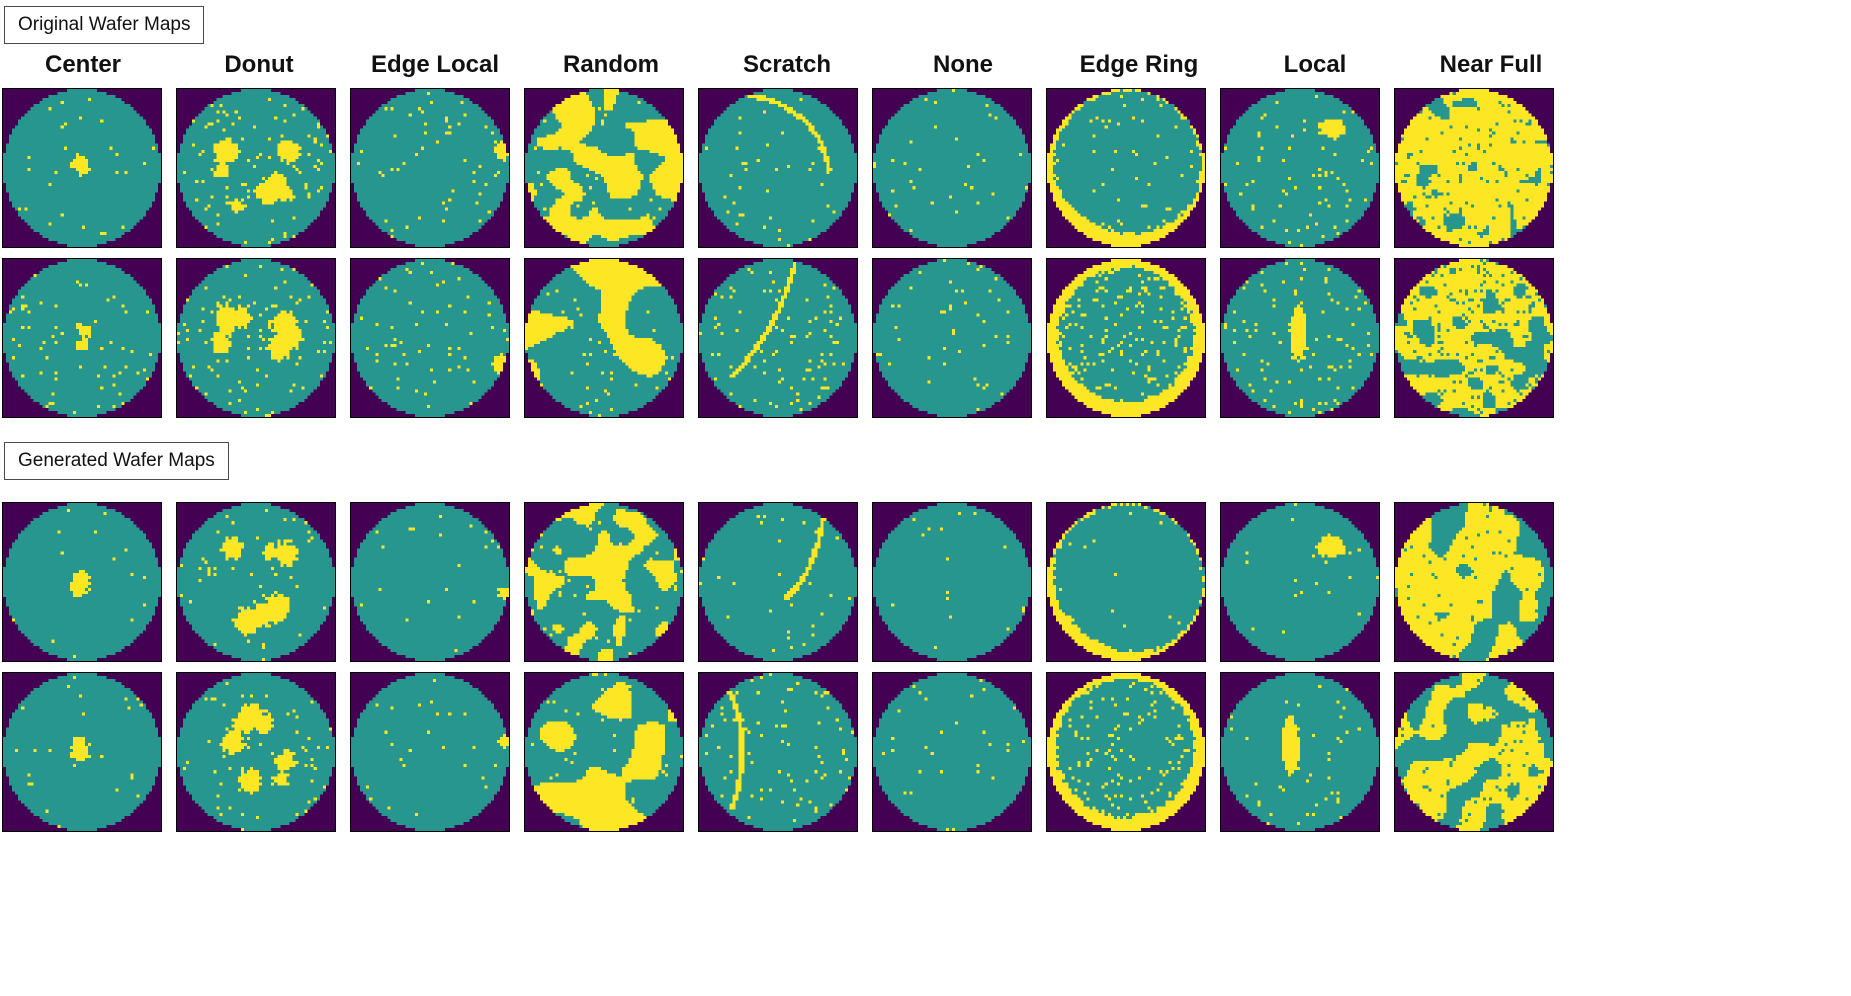 The height and width of the screenshot is (996, 1851). I want to click on column-header-edge-ring: Edge Ring, so click(1139, 64).